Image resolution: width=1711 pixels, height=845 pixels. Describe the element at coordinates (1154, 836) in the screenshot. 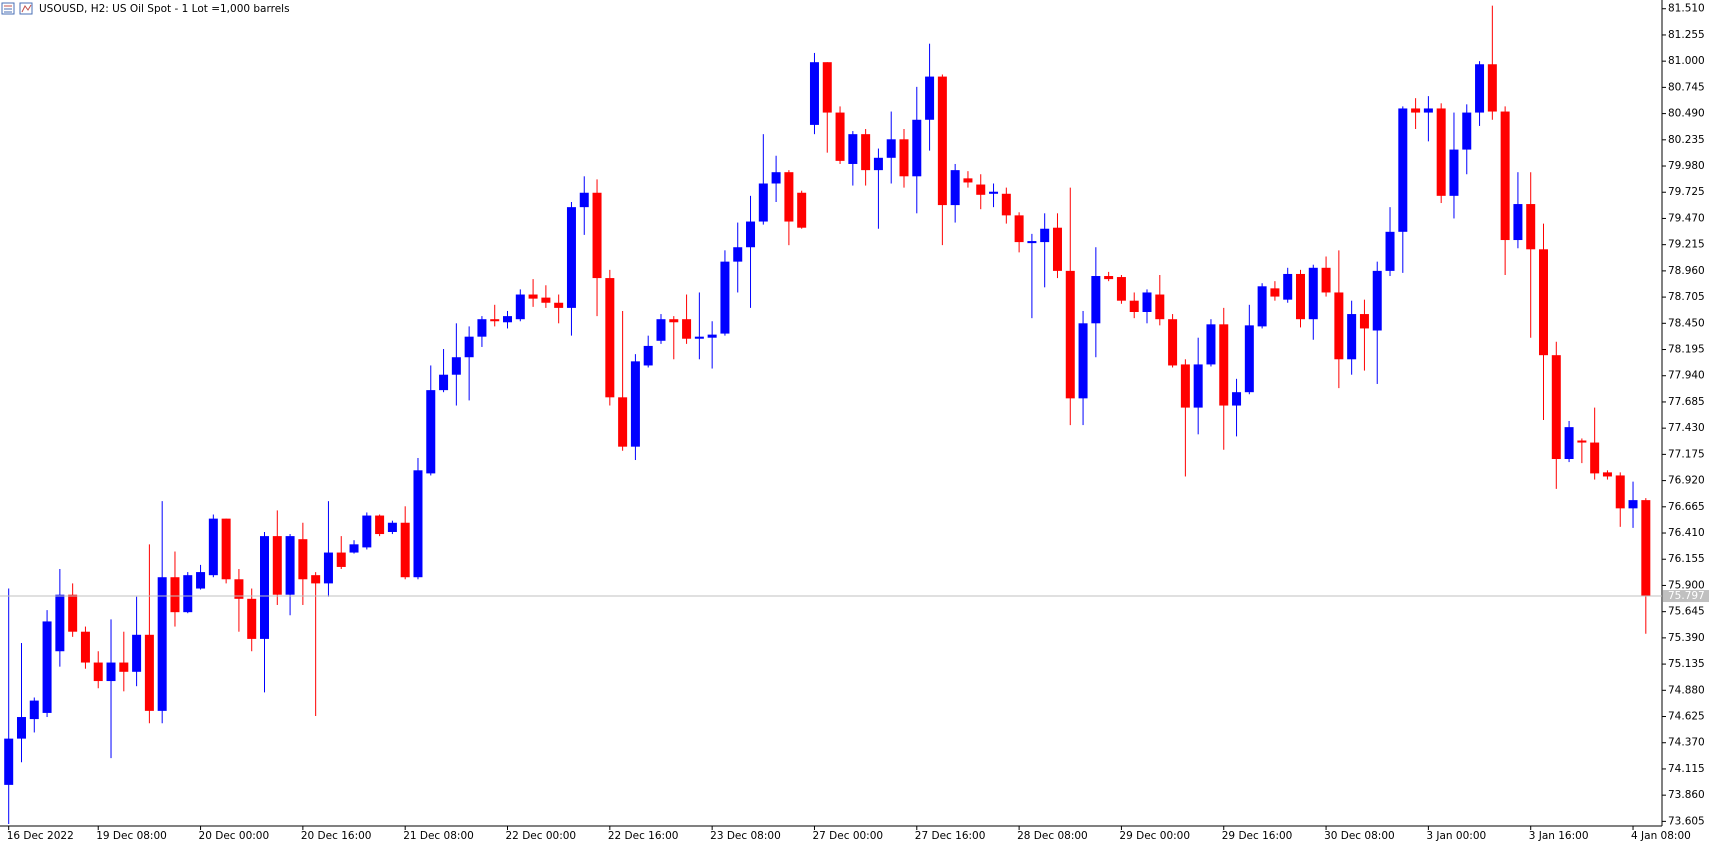

I see `x-tick-label: 29 Dec 00:00` at that location.